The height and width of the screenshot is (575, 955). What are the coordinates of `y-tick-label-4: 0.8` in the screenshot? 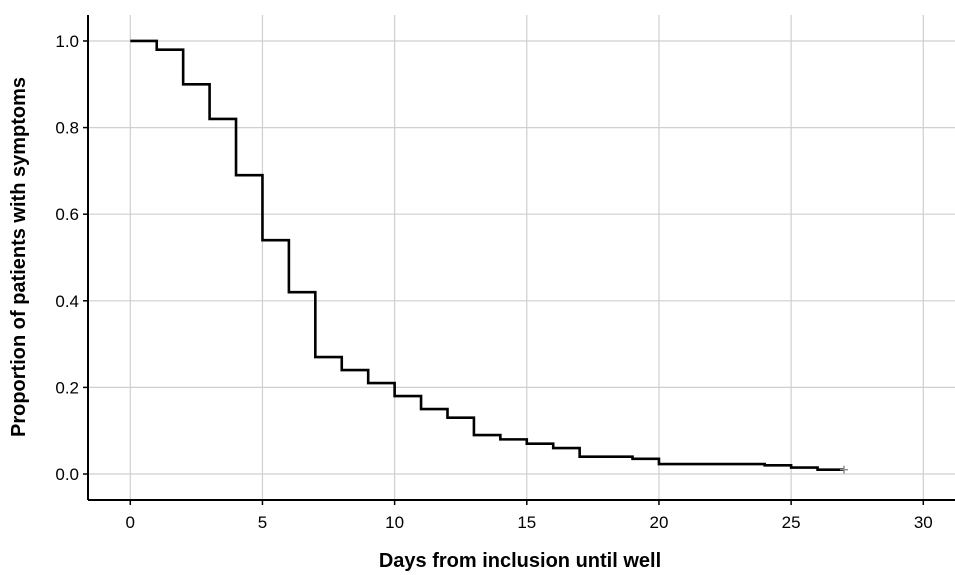 It's located at (67, 128).